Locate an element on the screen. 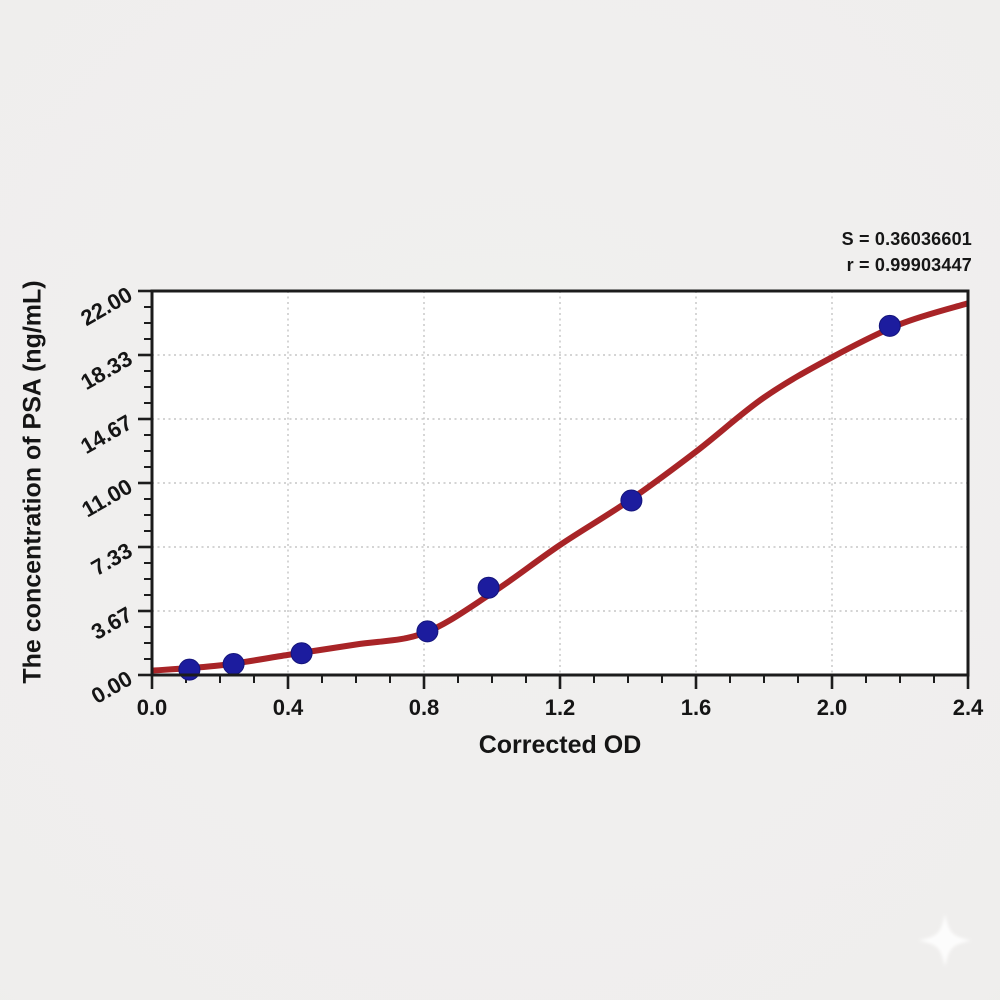 This screenshot has width=1000, height=1000. x-tick-label: 1.6 is located at coordinates (696, 707).